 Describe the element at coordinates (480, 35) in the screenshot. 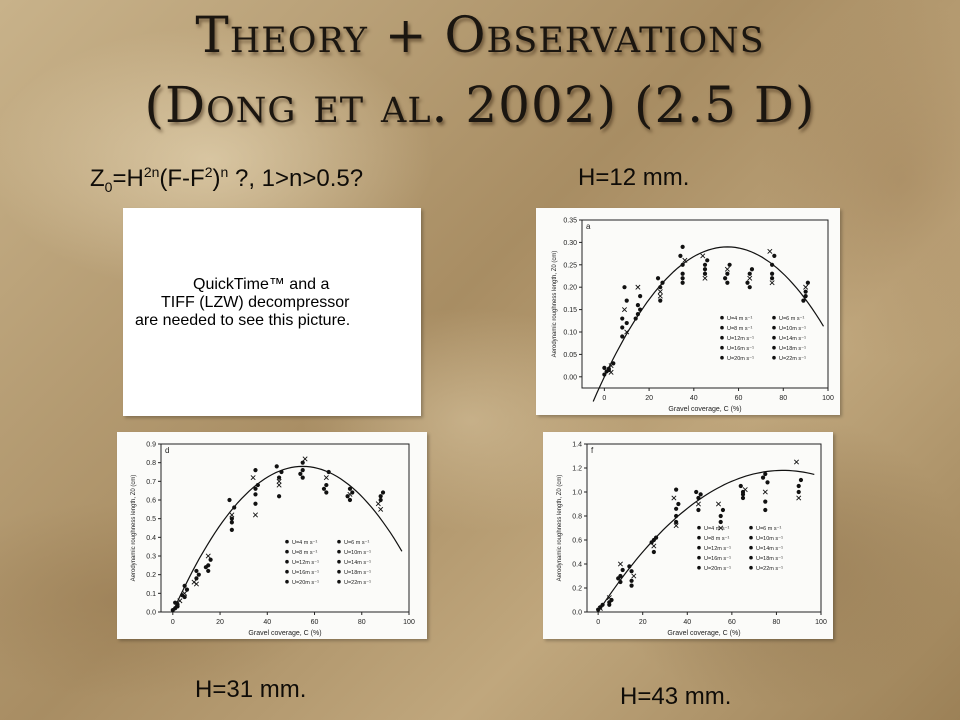

I see `slide-title-line-1: Theory + Observations` at that location.